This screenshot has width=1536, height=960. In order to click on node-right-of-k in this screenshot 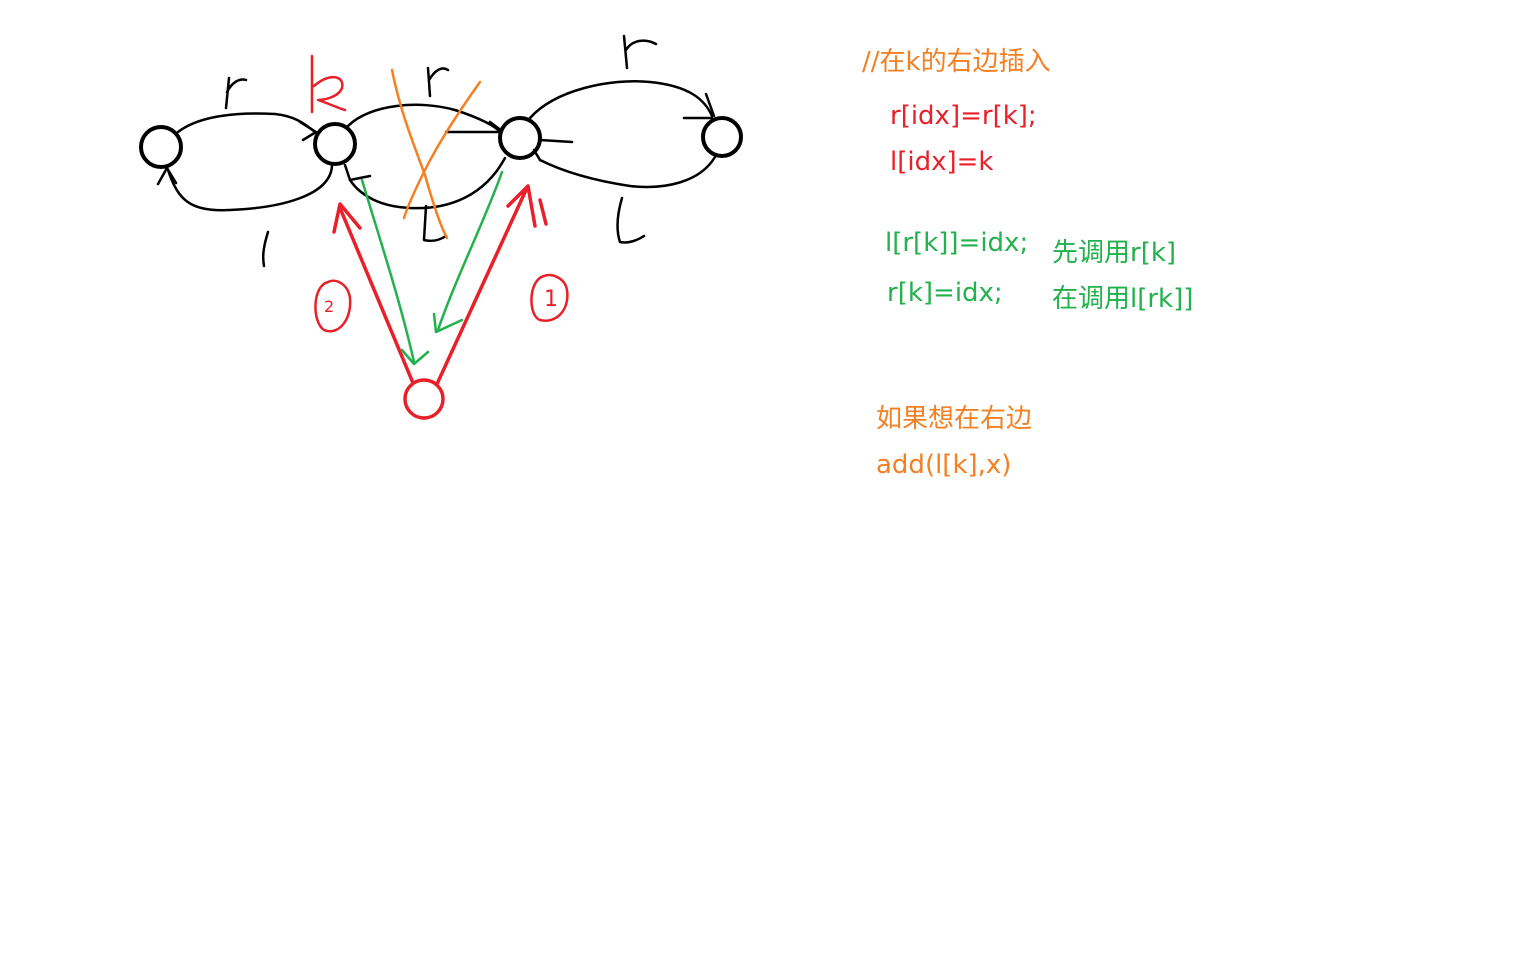, I will do `click(520, 138)`.